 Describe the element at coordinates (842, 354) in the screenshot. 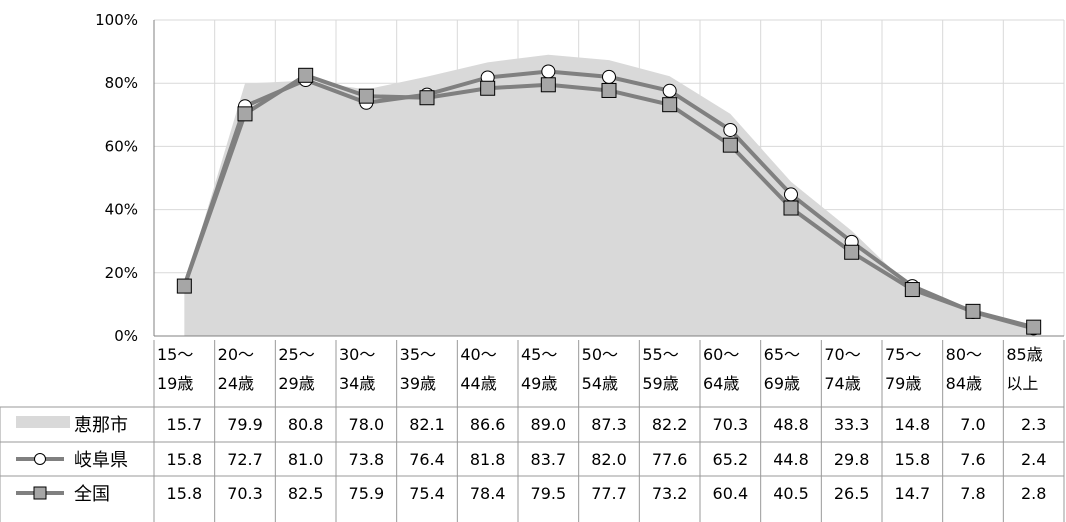

I see `category-label-line1: 70～` at that location.